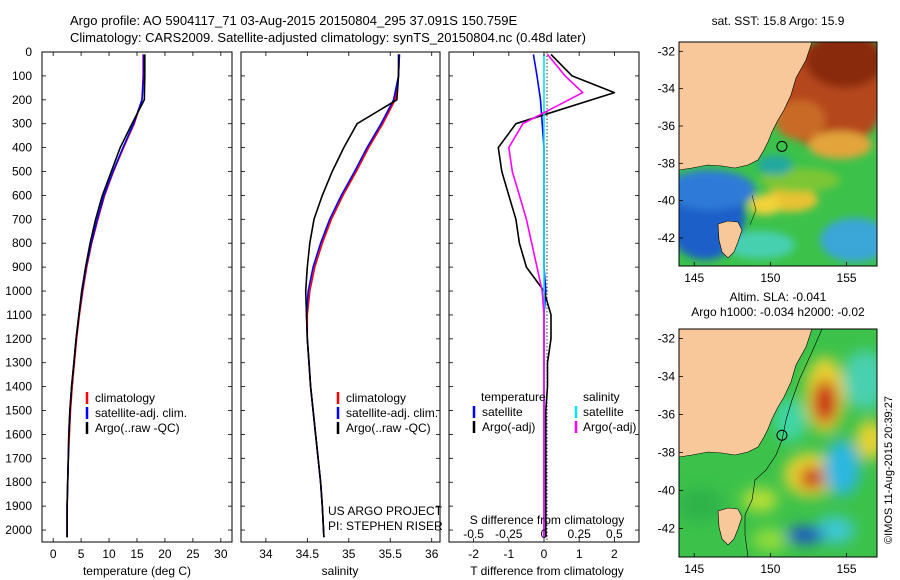  What do you see at coordinates (18, 506) in the screenshot?
I see `depth-tick-label: 1900` at bounding box center [18, 506].